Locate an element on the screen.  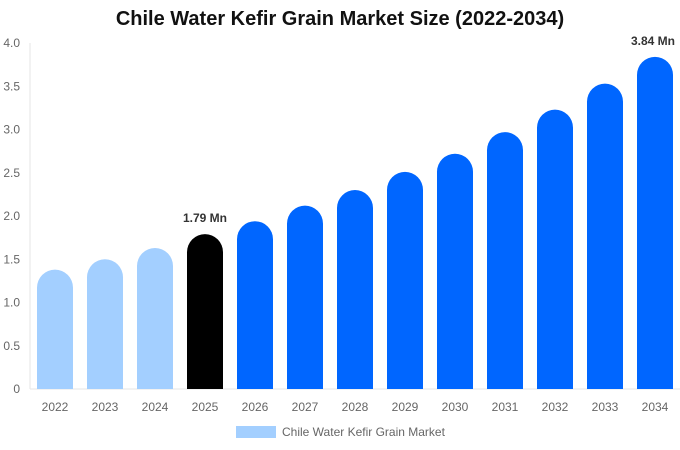
x-tick-label: 2027 is located at coordinates (305, 407).